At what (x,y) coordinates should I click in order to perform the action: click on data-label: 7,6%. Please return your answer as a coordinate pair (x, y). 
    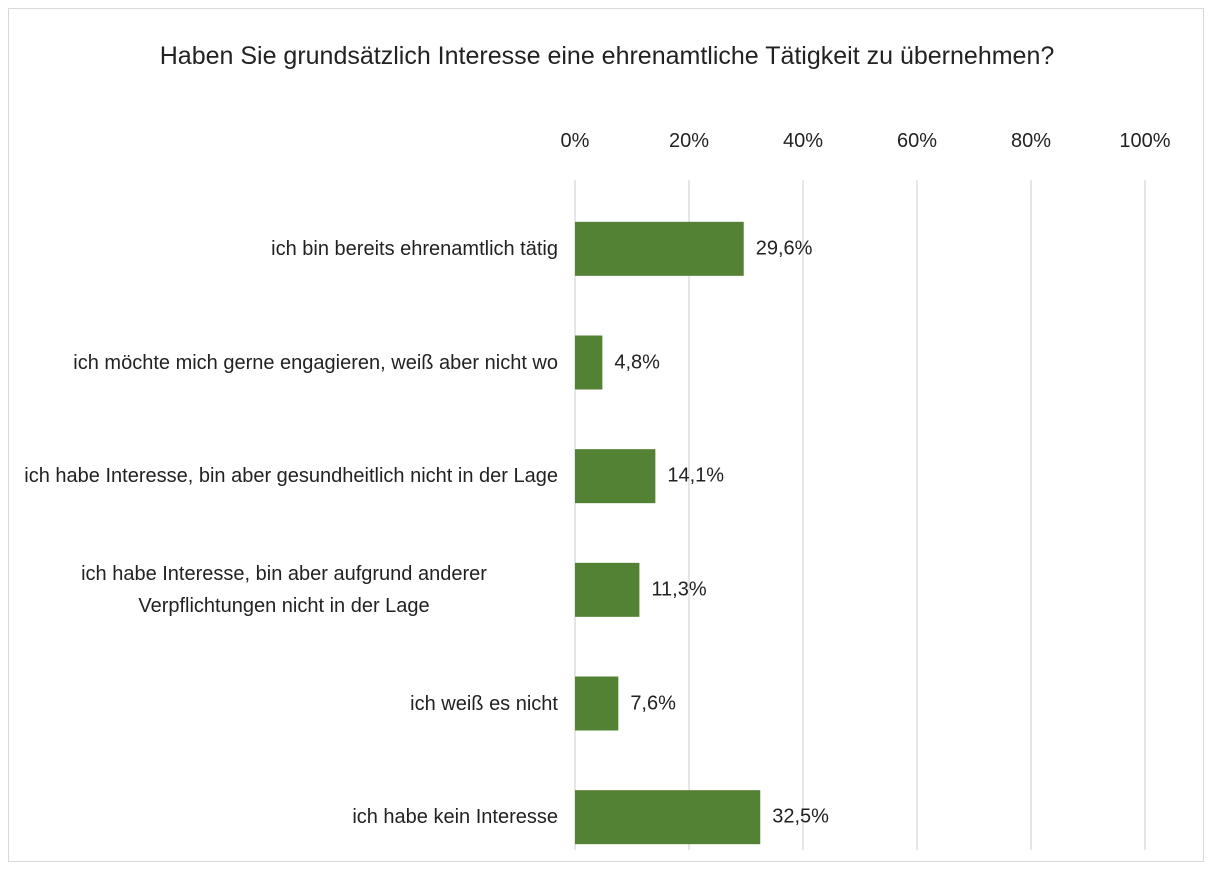
    Looking at the image, I should click on (653, 703).